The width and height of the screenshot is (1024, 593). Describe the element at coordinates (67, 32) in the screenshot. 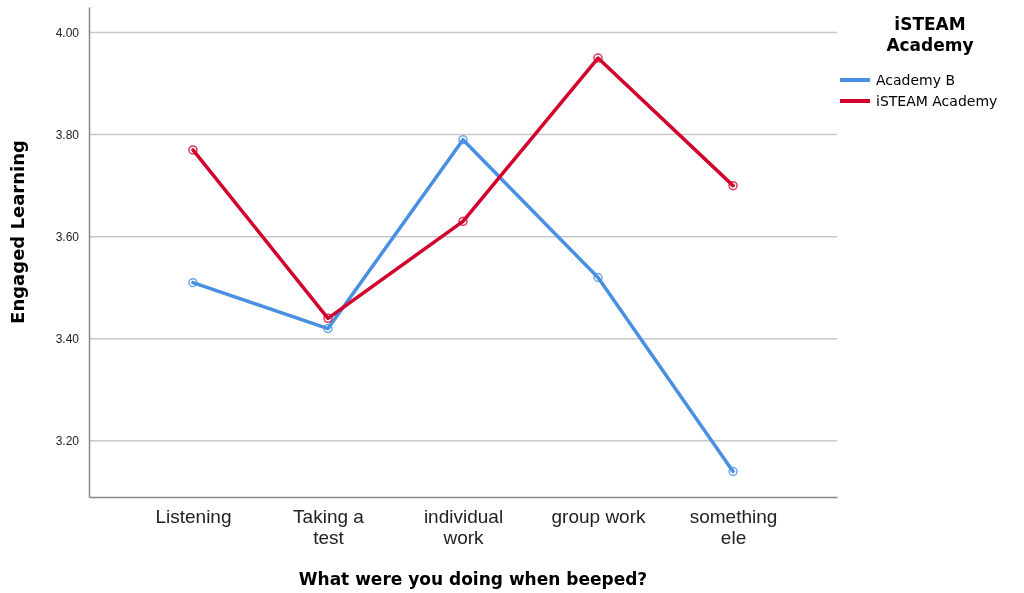

I see `y-tick-label: 4.00` at that location.